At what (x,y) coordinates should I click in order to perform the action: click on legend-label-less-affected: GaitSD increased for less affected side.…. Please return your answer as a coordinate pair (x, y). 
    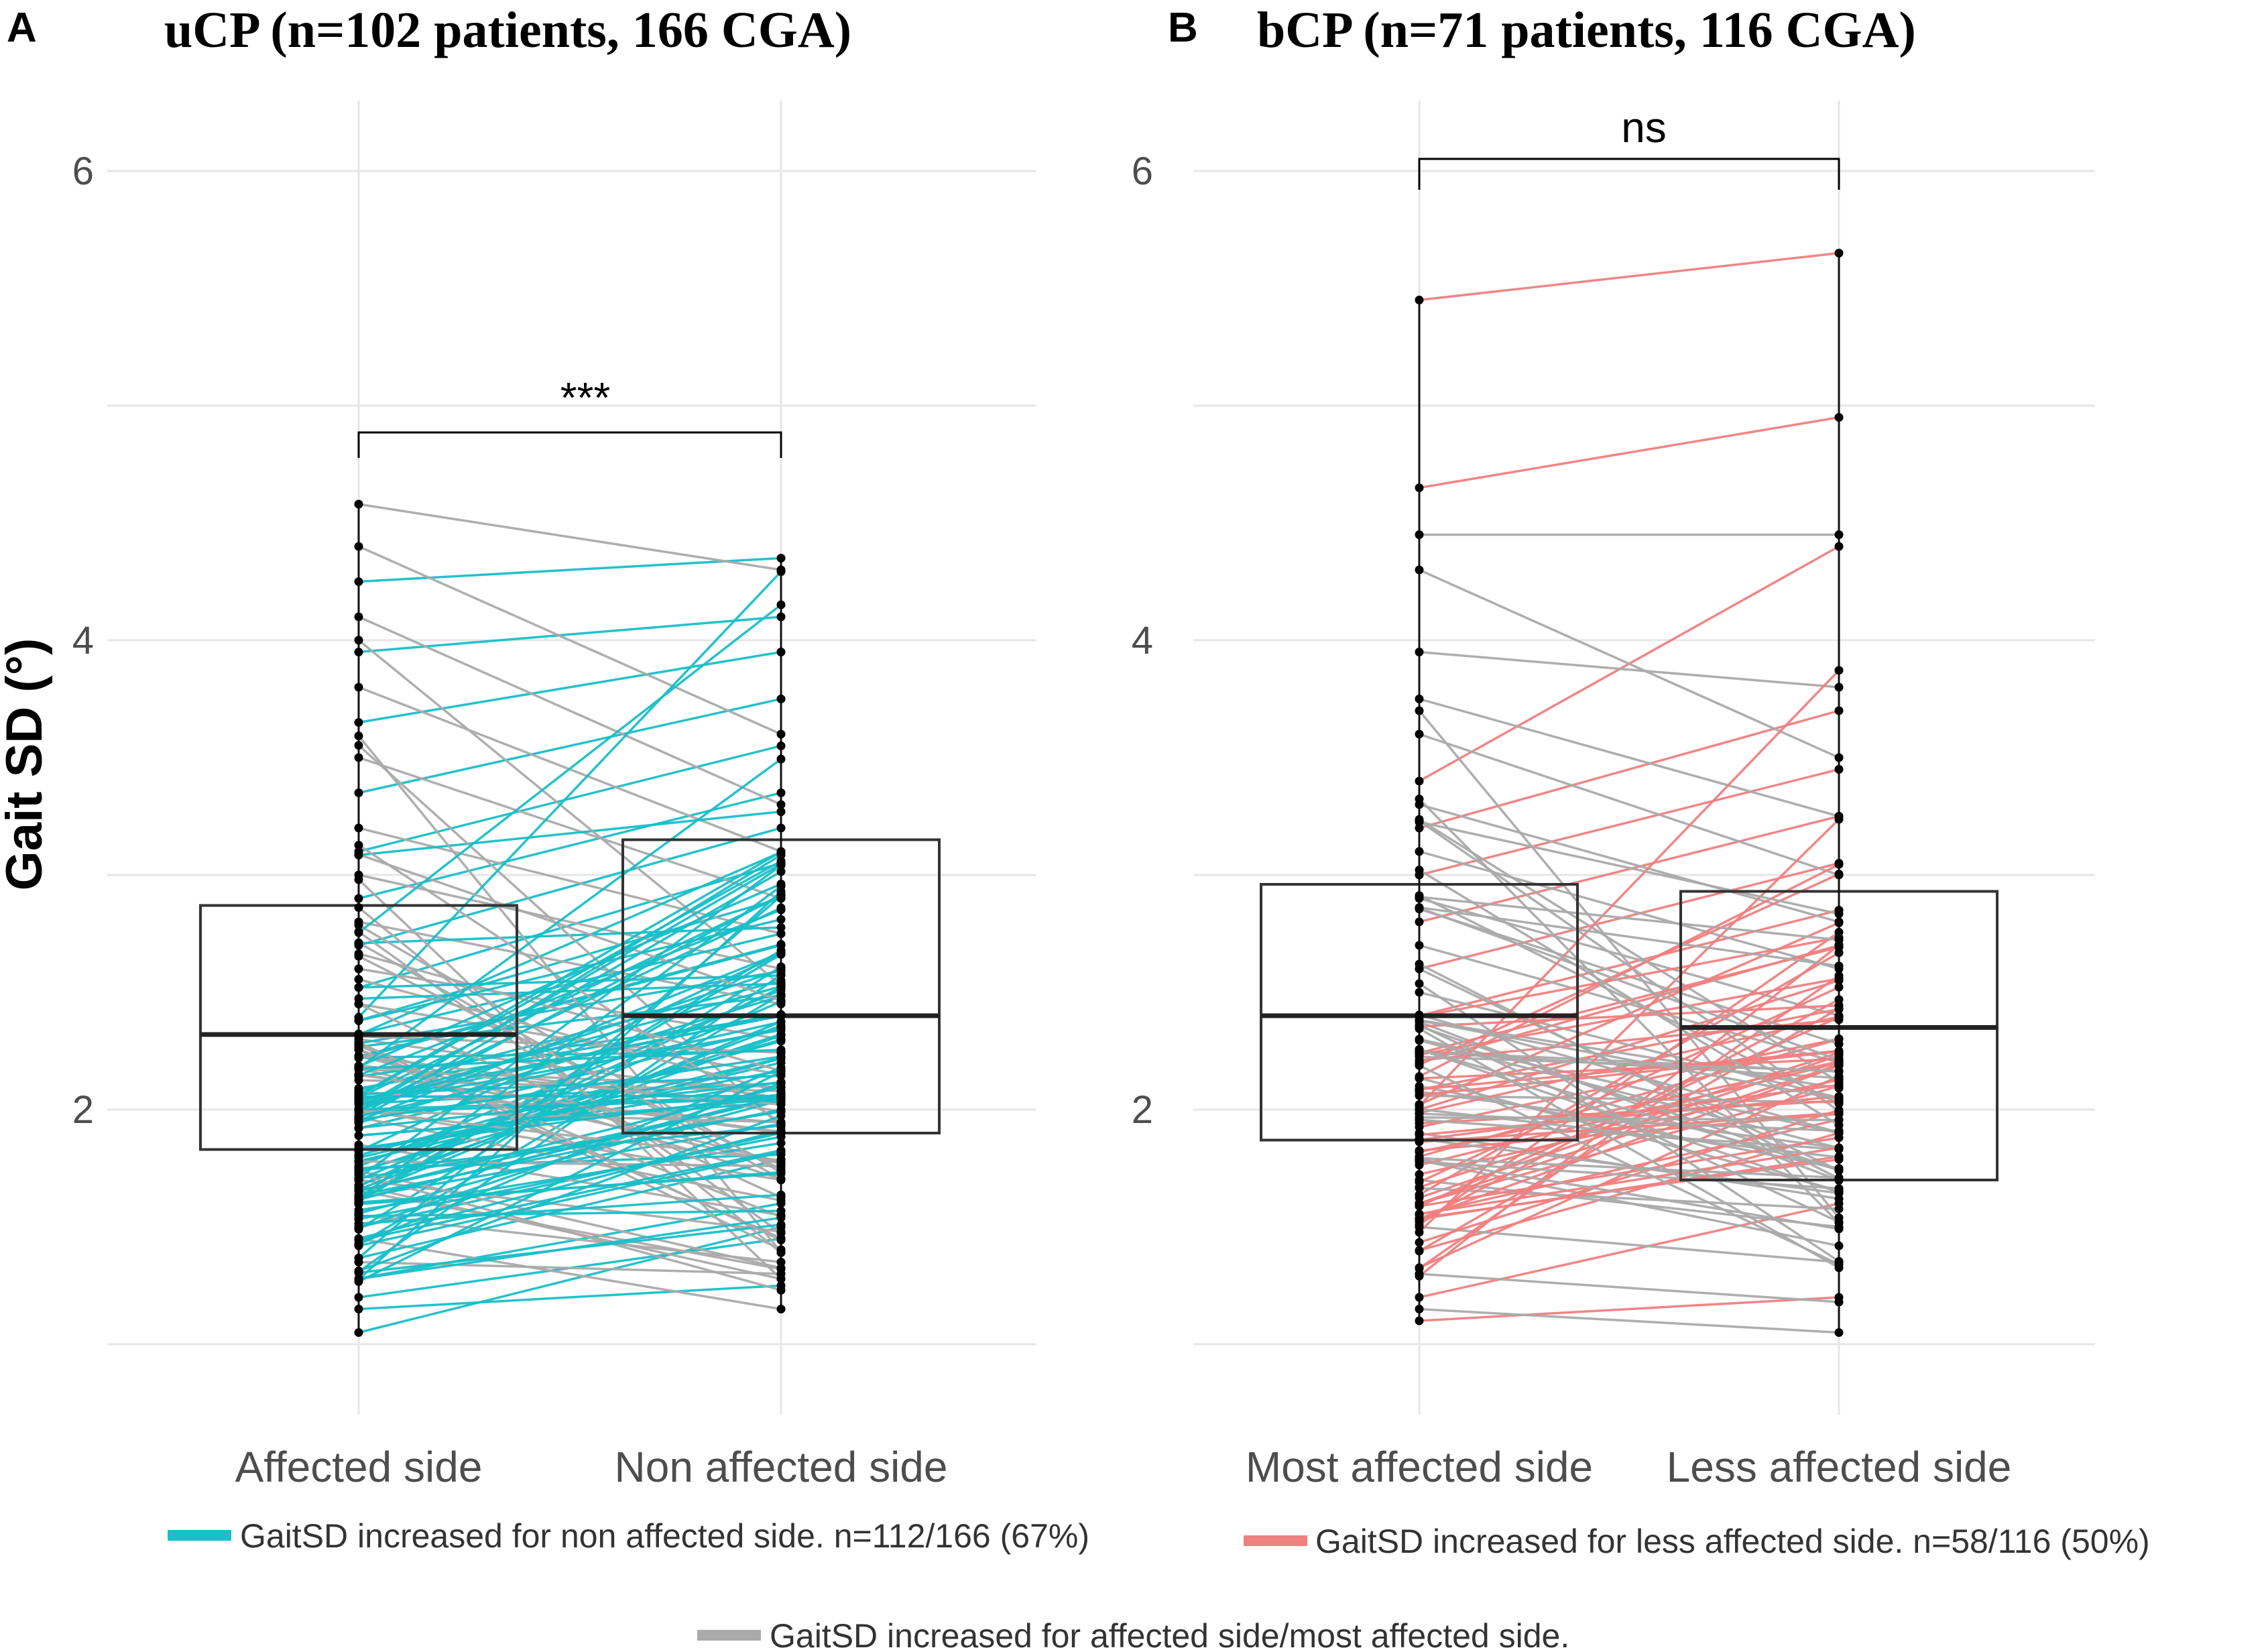
    Looking at the image, I should click on (1732, 1541).